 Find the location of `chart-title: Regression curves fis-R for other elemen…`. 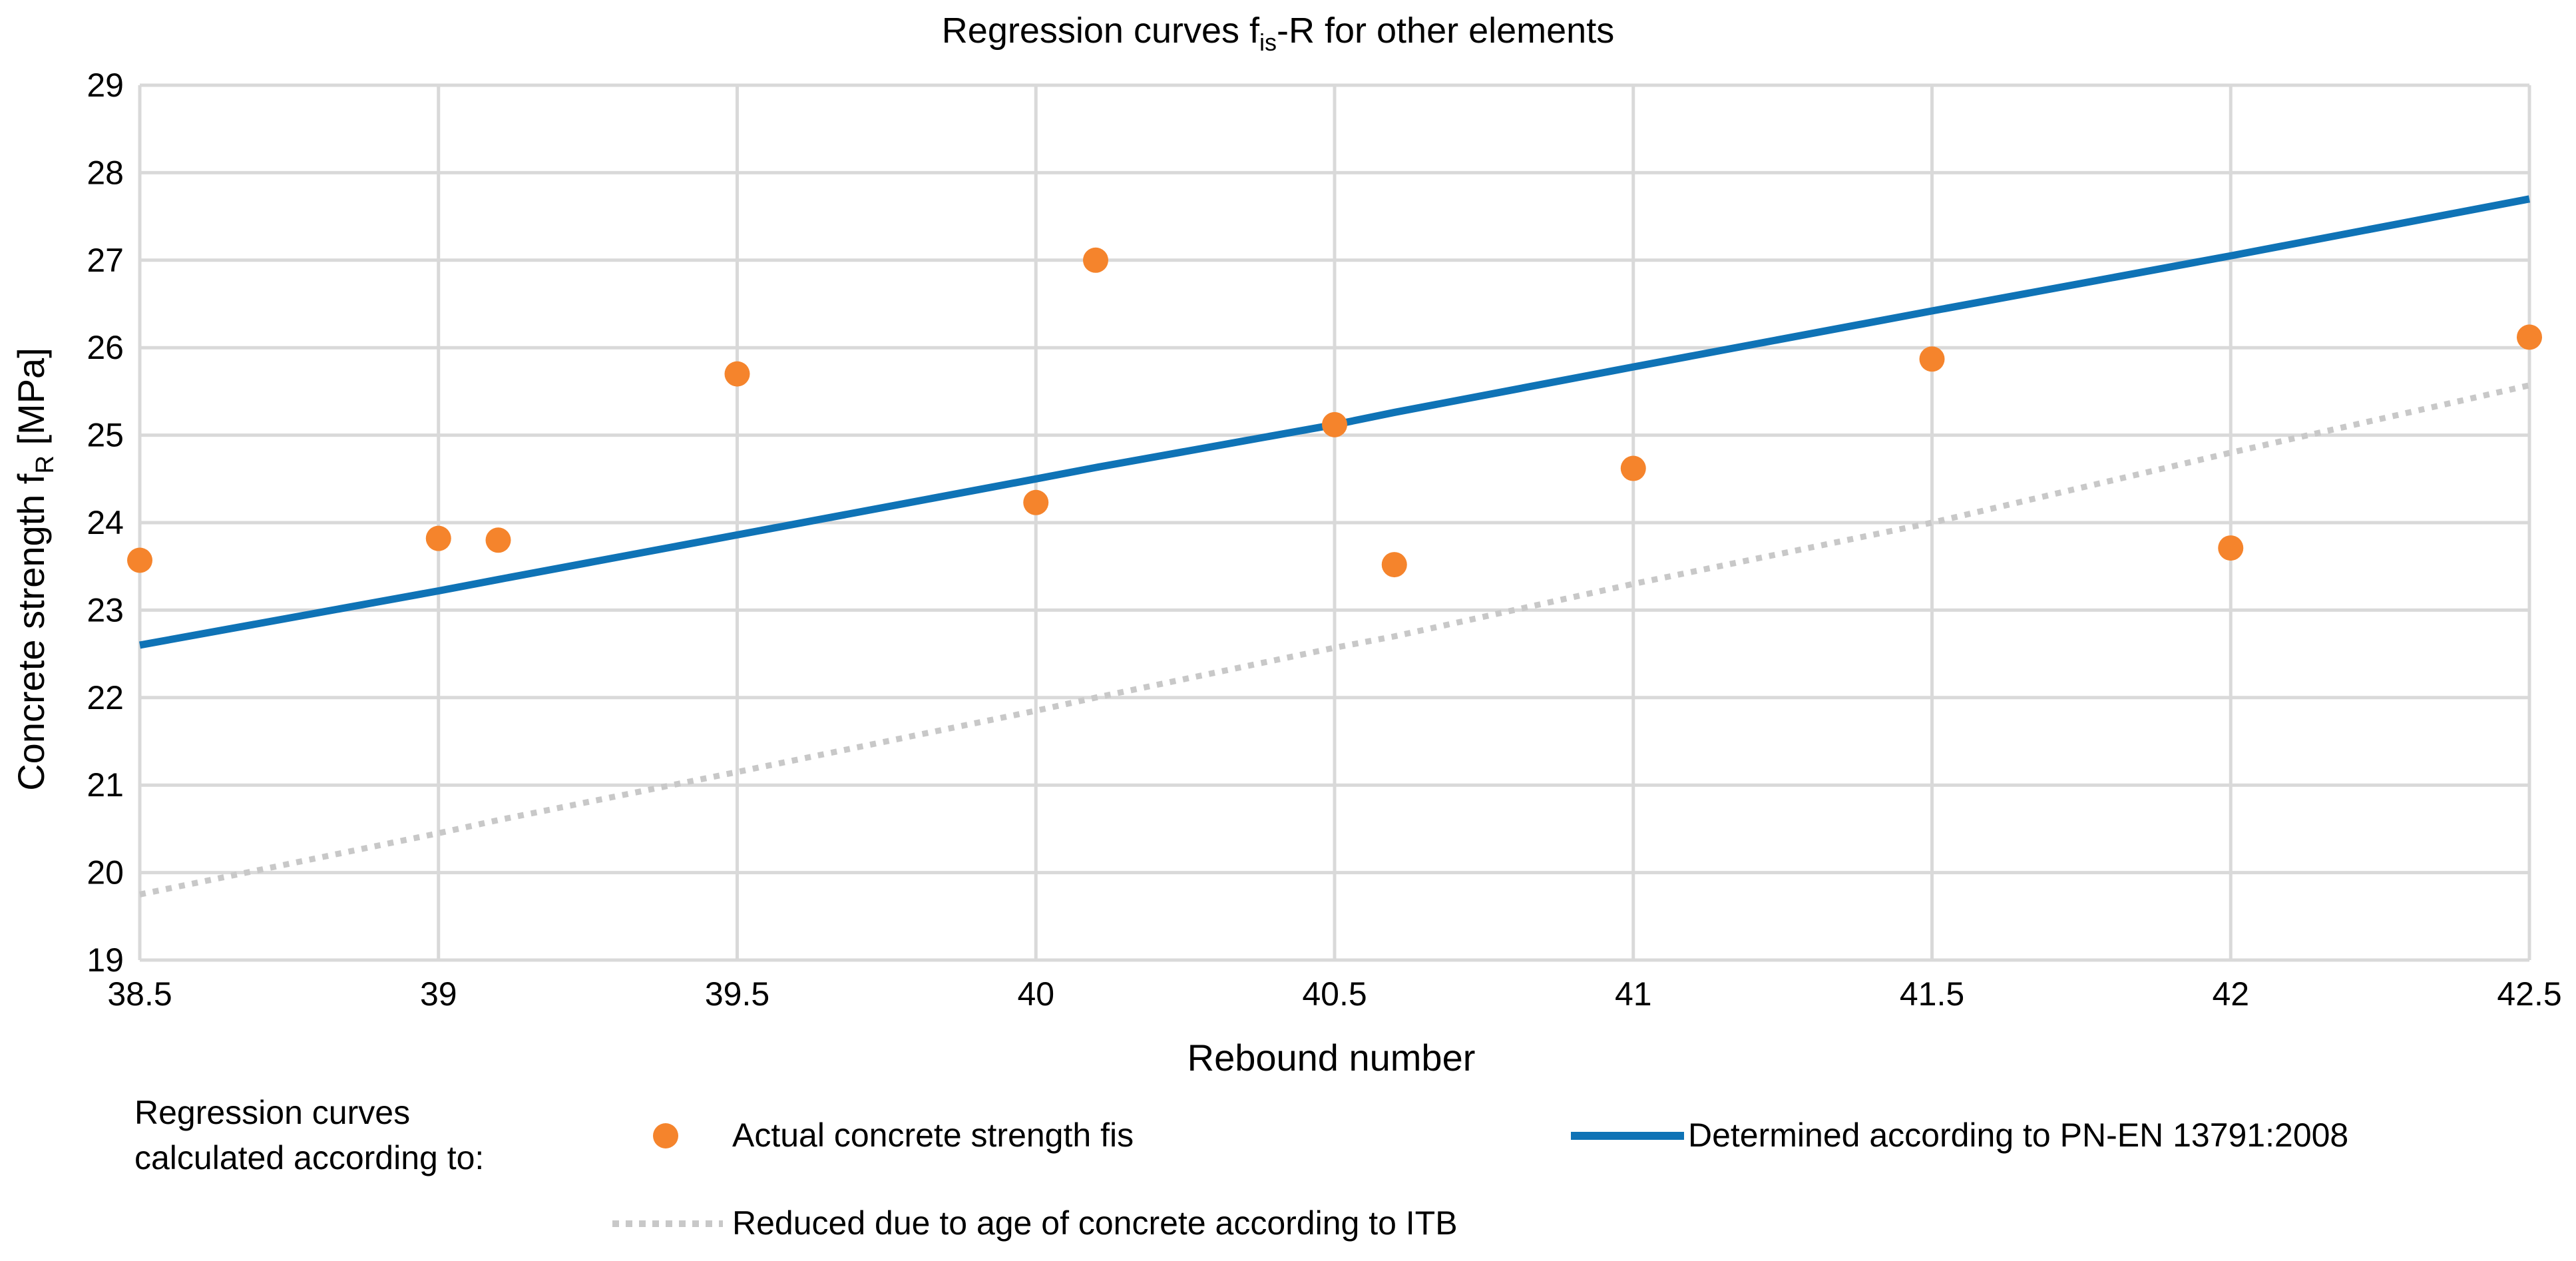

chart-title: Regression curves fis-R for other elemen… is located at coordinates (1278, 33).